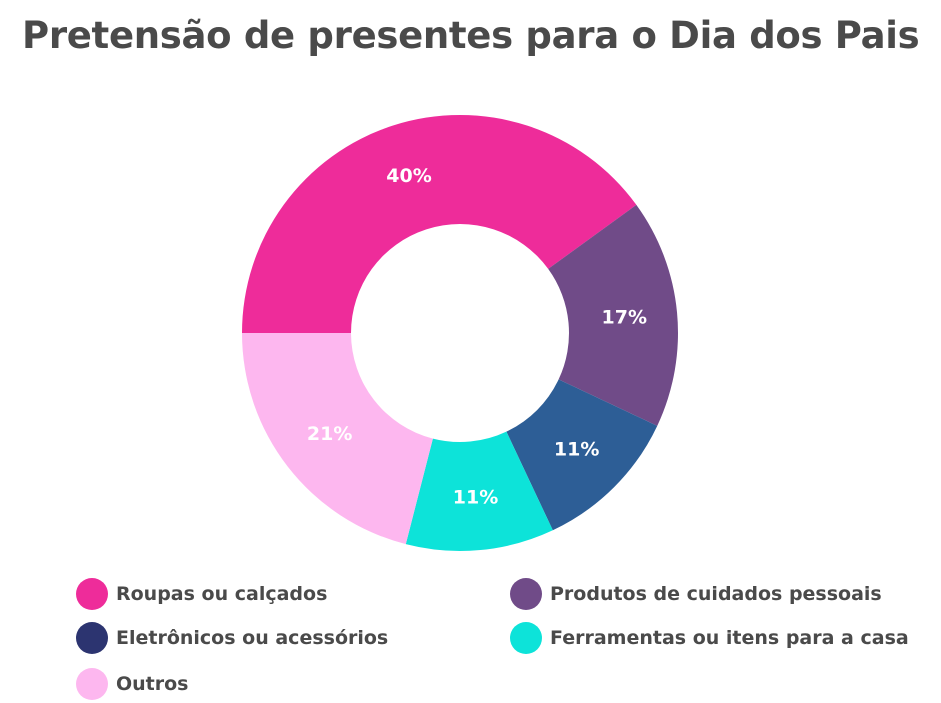  What do you see at coordinates (475, 497) in the screenshot?
I see `slice-value-label-4: 11%` at bounding box center [475, 497].